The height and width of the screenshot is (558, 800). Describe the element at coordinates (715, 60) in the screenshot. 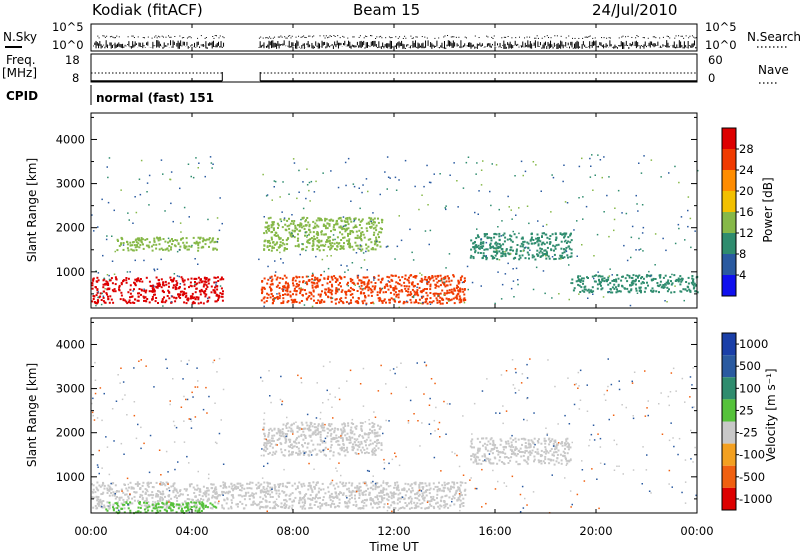

I see `freq-right-tick-top: 60` at that location.